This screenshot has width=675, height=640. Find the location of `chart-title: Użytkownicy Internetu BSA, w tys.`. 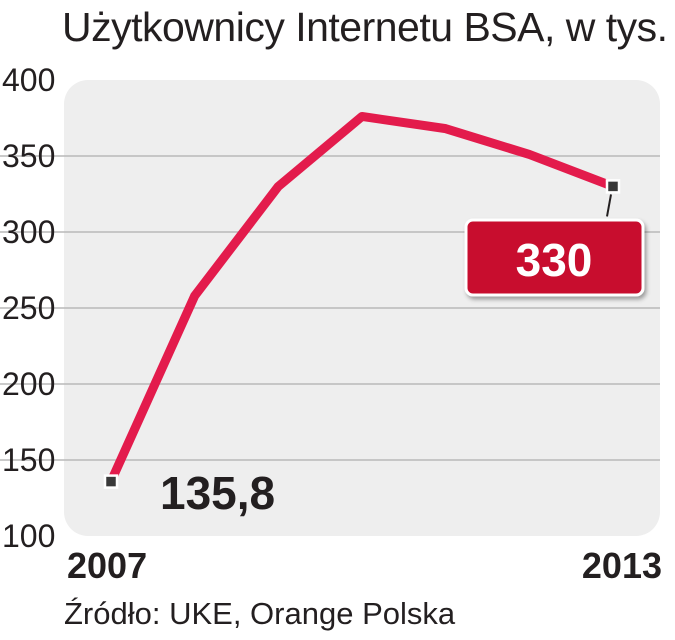

chart-title: Użytkownicy Internetu BSA, w tys. is located at coordinates (365, 27).